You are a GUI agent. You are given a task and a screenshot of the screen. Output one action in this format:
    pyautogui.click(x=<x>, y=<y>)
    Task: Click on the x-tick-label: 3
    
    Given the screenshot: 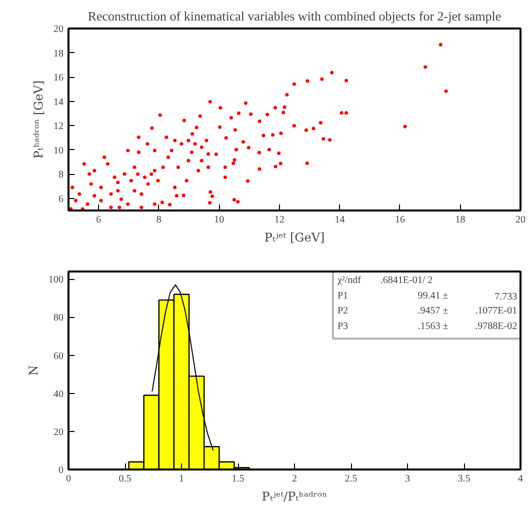 What is the action you would take?
    pyautogui.click(x=407, y=479)
    